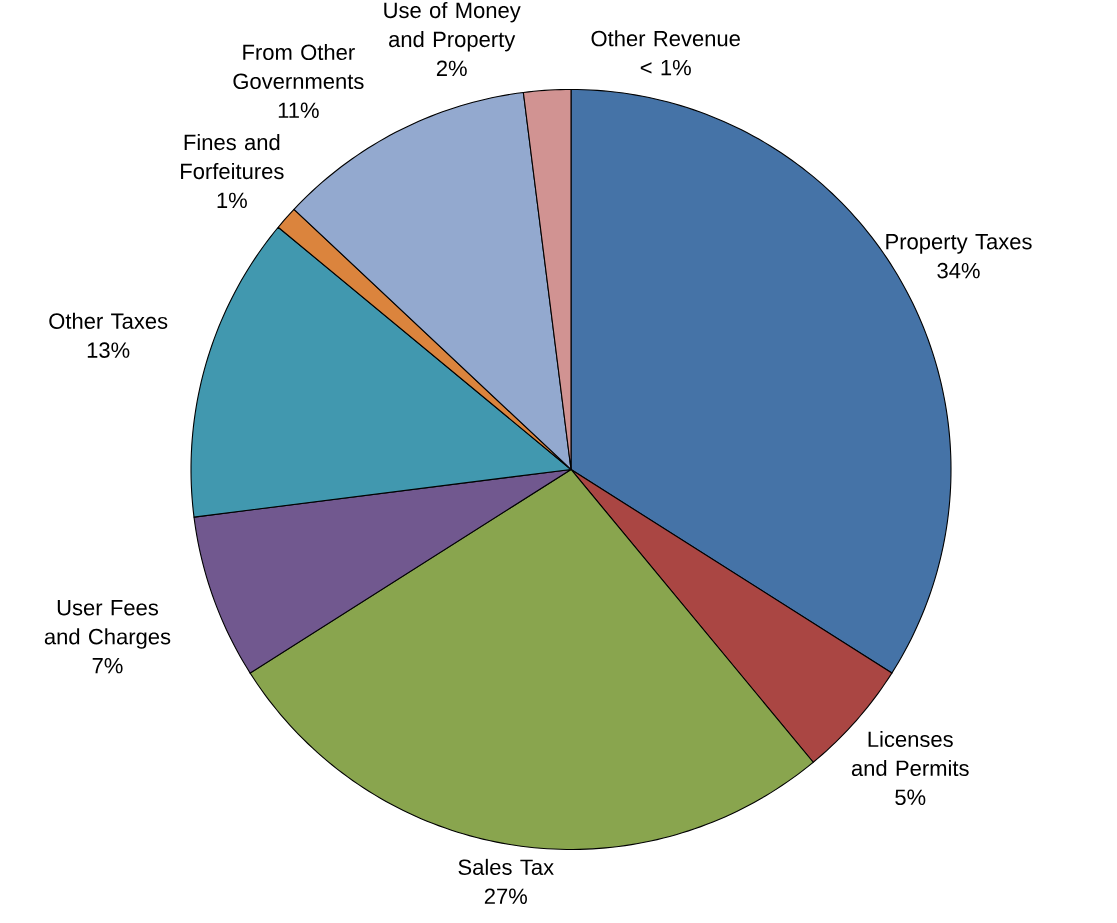  I want to click on slice-label: User Fees and Charges, so click(107, 624).